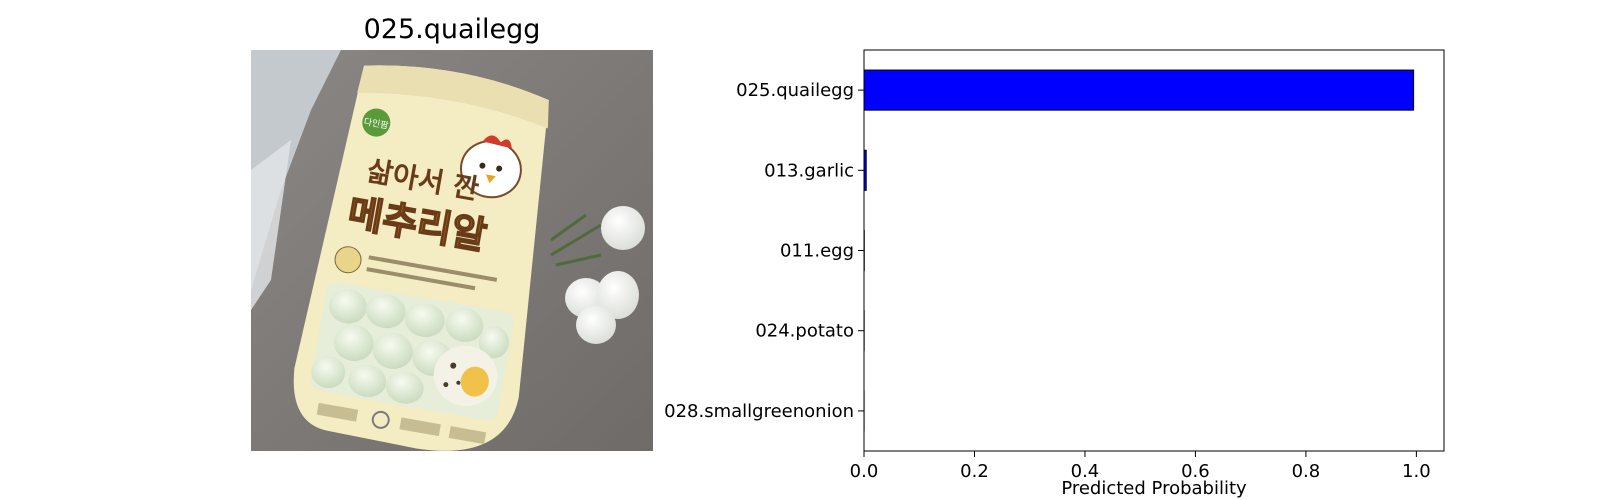  What do you see at coordinates (1085, 471) in the screenshot?
I see `x-tick-label: 0.4` at bounding box center [1085, 471].